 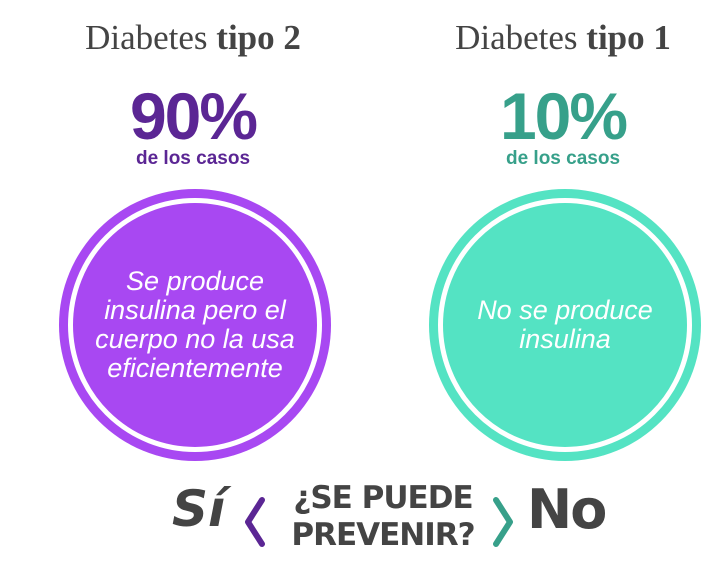 What do you see at coordinates (563, 158) in the screenshot?
I see `type1-subtitle: de los casos` at bounding box center [563, 158].